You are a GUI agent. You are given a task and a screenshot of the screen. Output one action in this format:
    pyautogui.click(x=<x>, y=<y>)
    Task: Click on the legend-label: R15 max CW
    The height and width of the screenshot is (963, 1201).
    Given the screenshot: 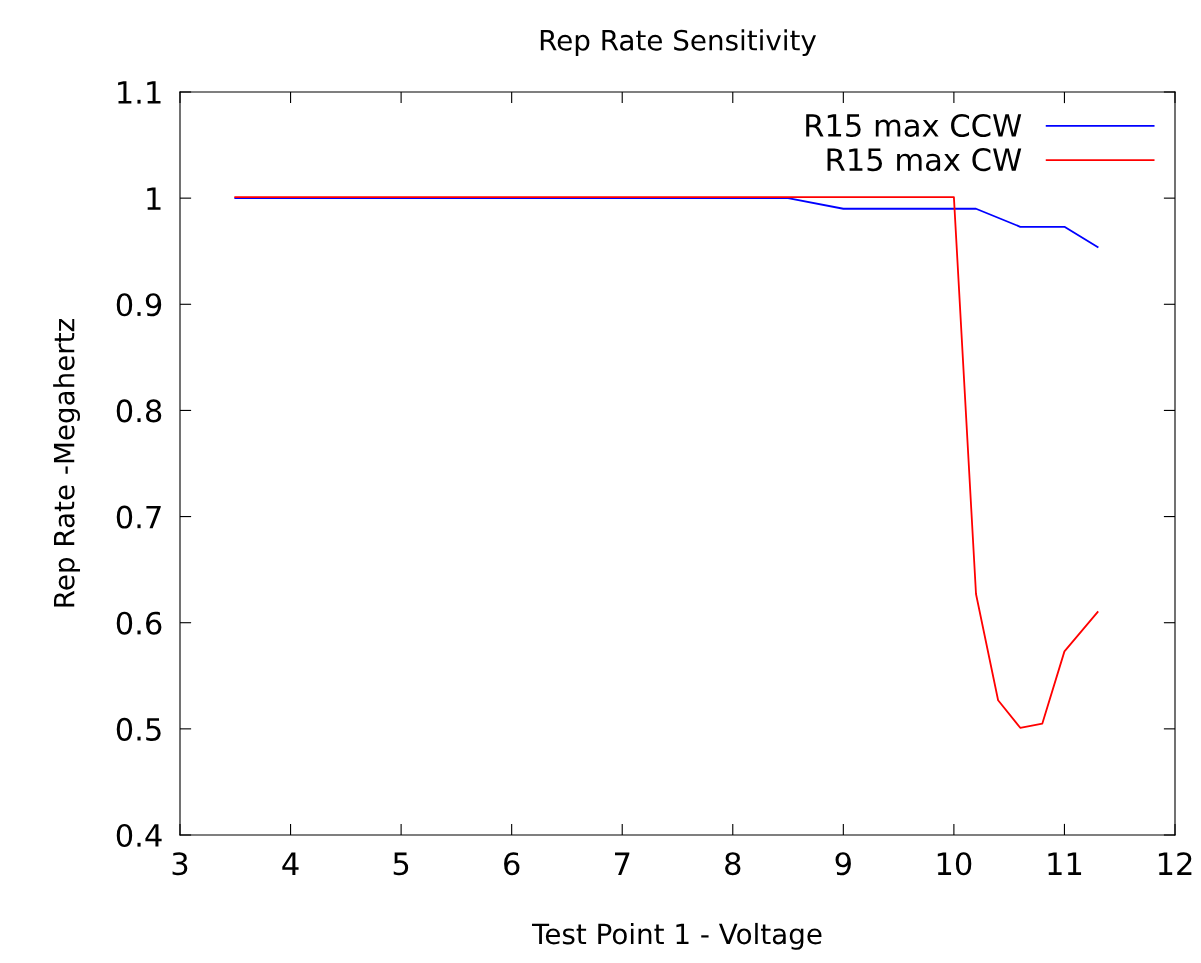 What is the action you would take?
    pyautogui.click(x=924, y=160)
    